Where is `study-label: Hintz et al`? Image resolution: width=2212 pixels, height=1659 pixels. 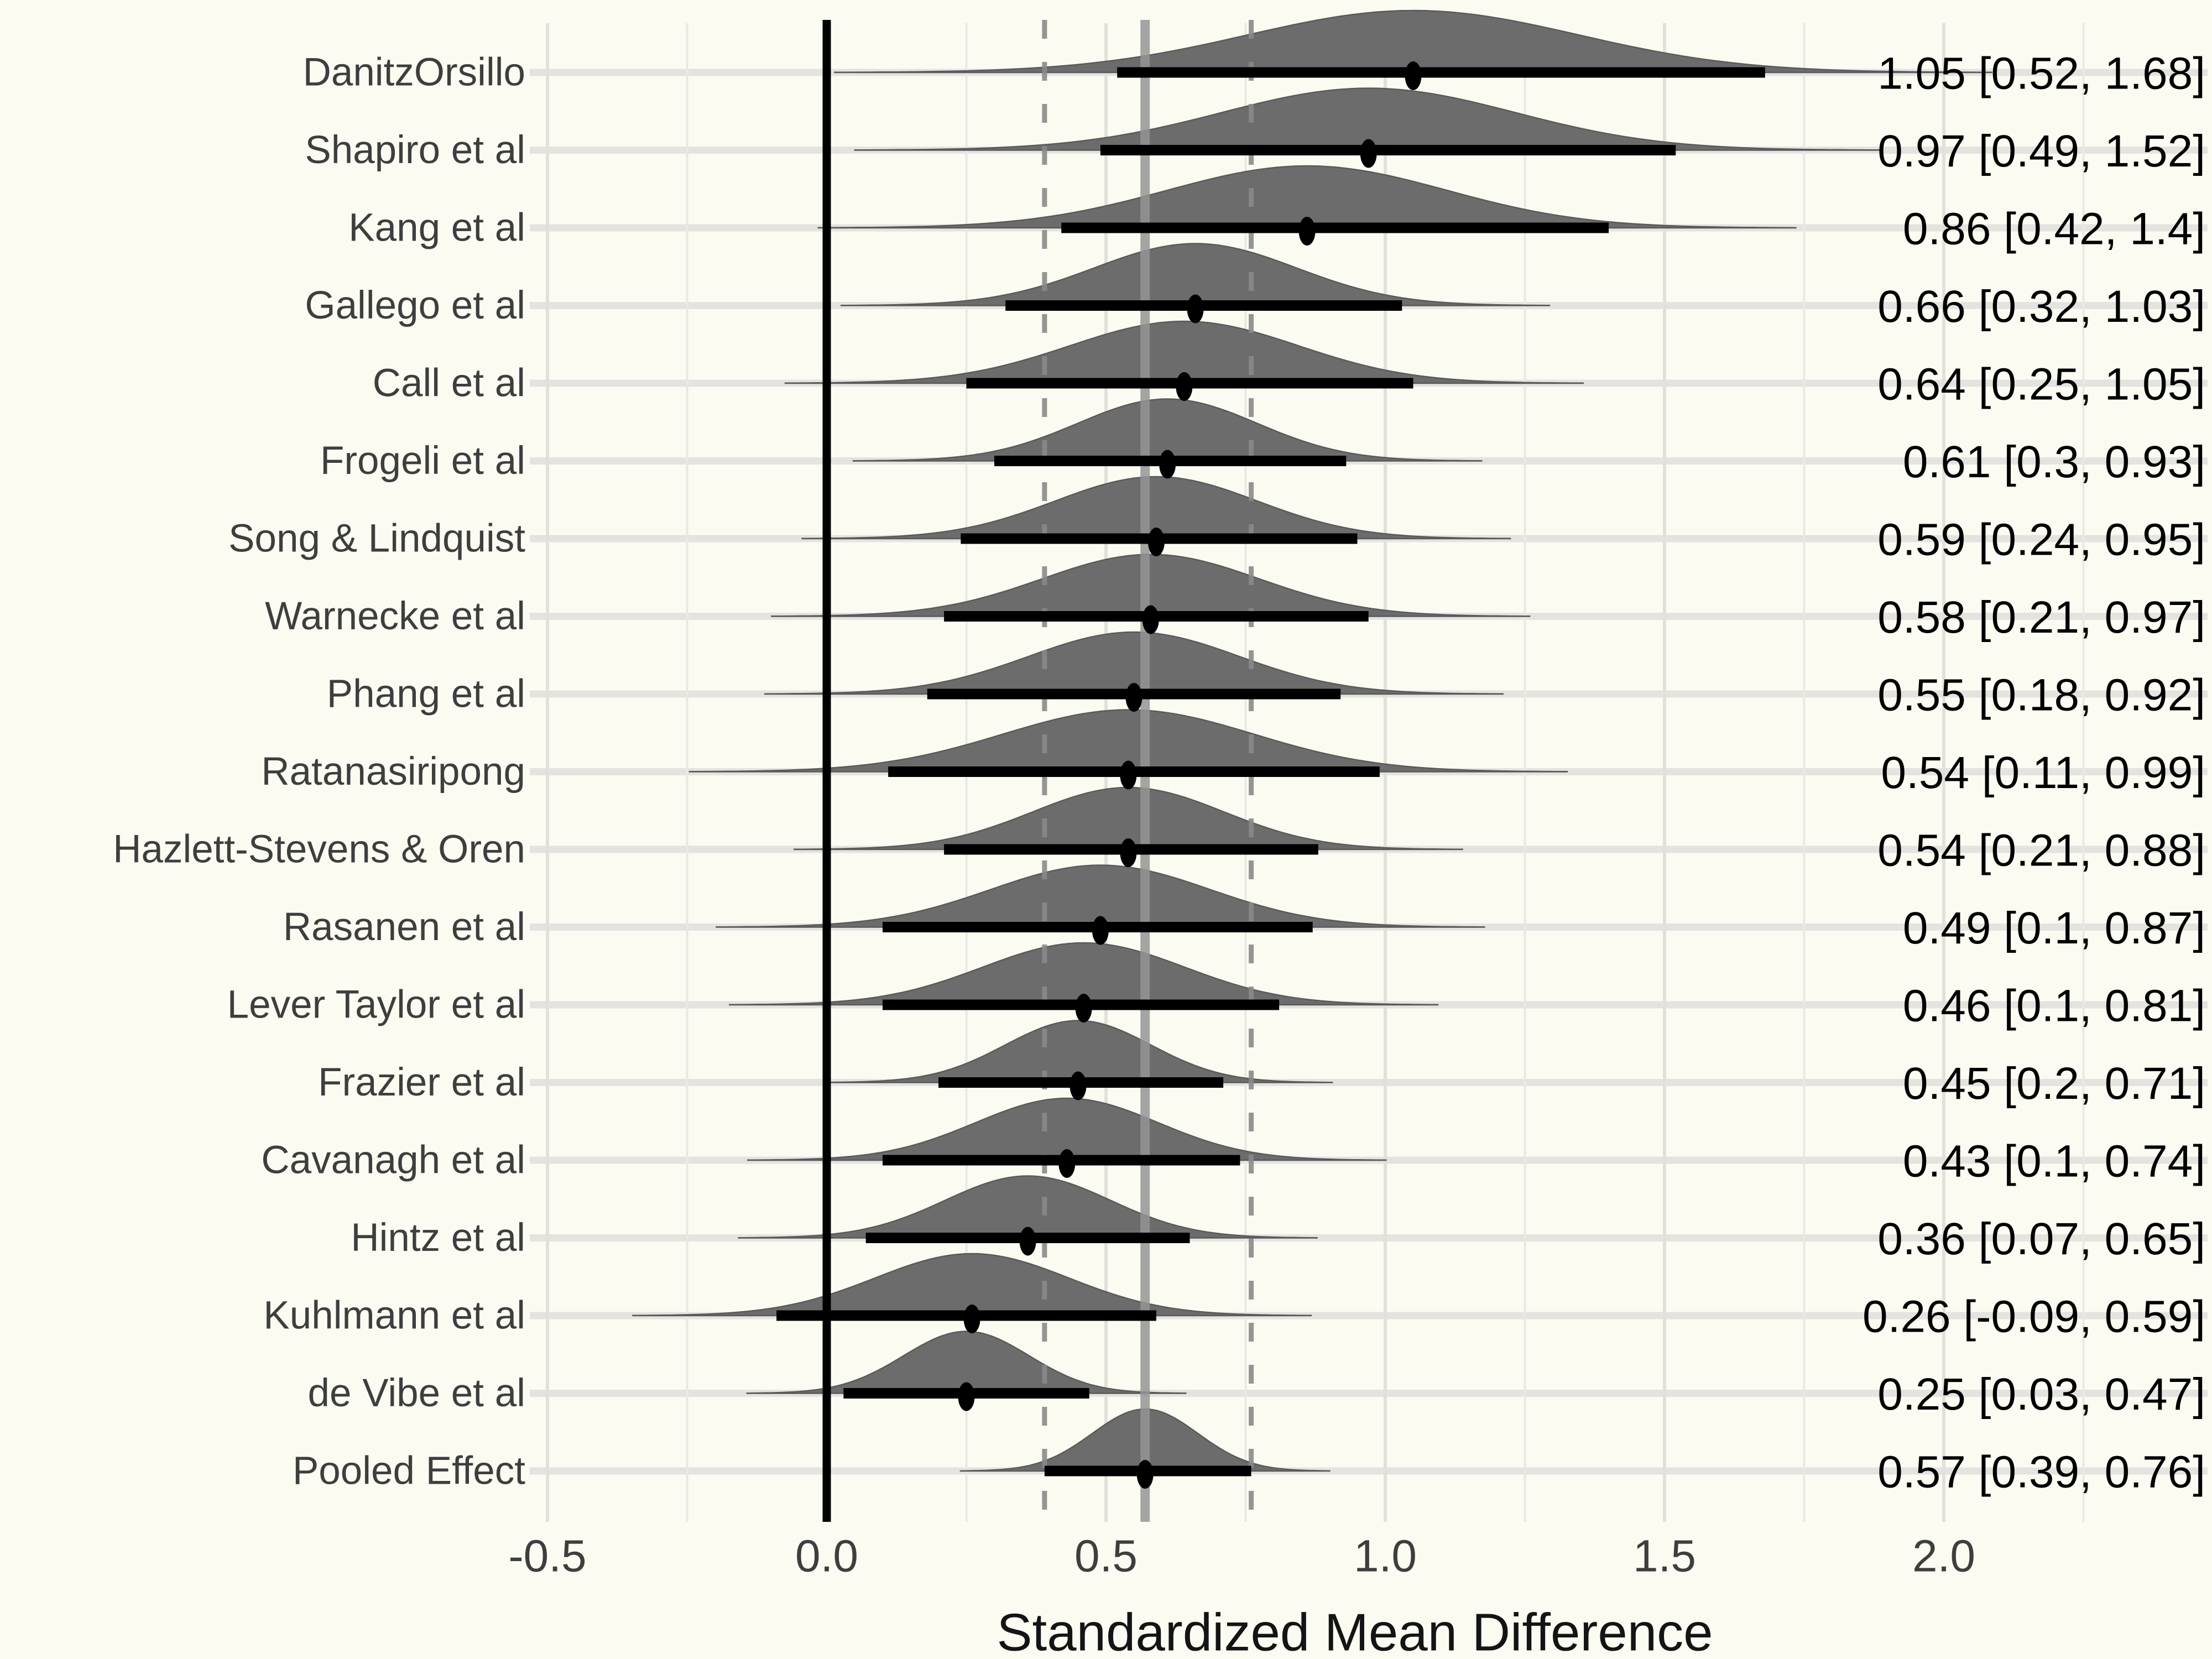
study-label: Hintz et al is located at coordinates (438, 1238).